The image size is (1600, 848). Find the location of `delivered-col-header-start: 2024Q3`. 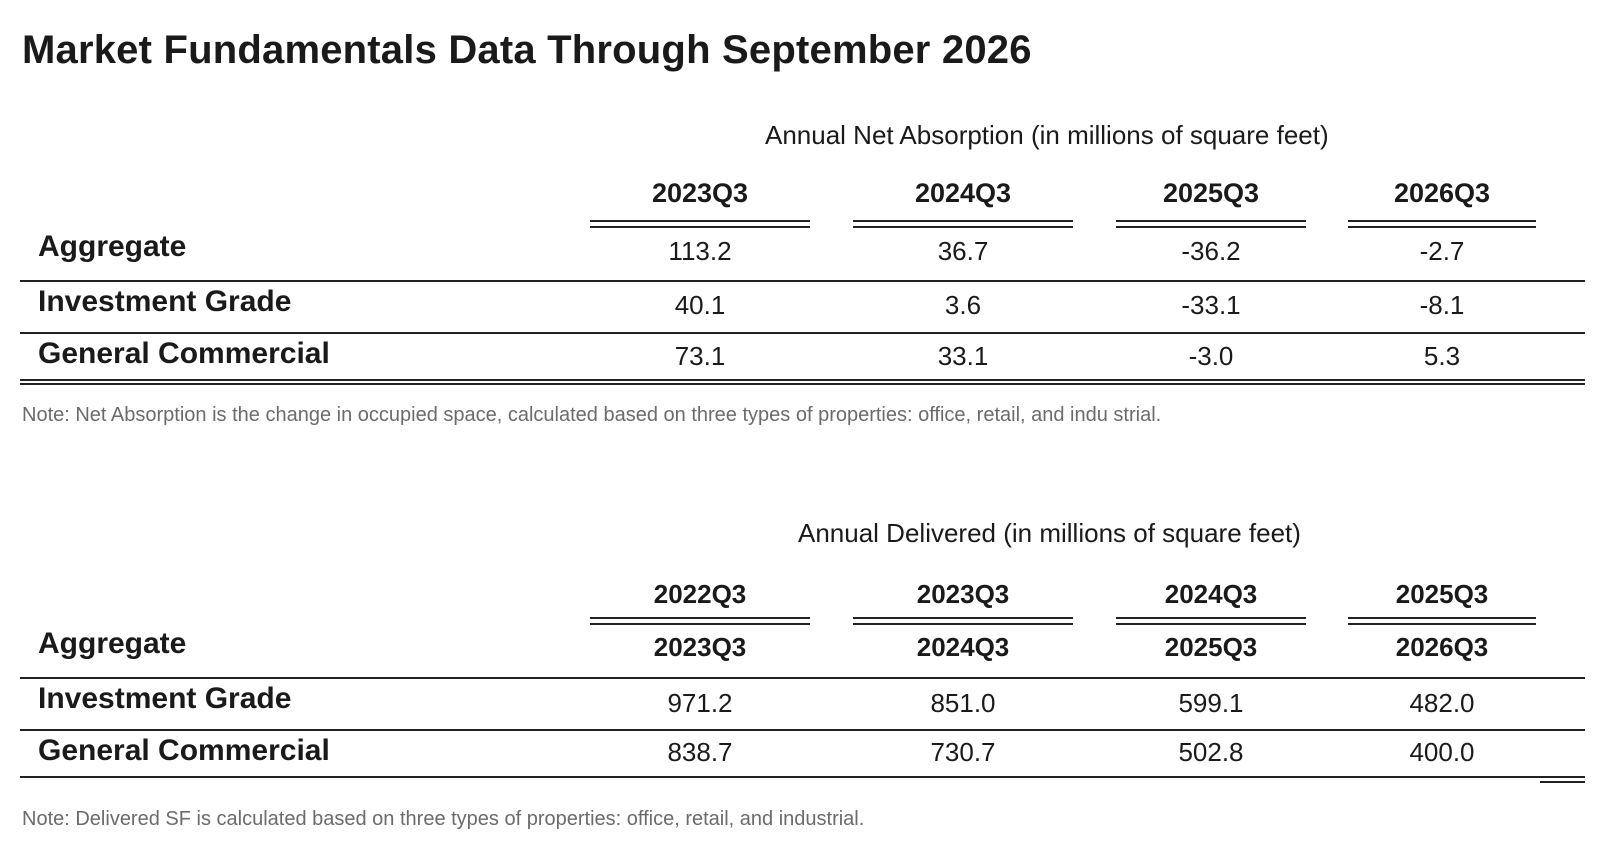

delivered-col-header-start: 2024Q3 is located at coordinates (1211, 594).